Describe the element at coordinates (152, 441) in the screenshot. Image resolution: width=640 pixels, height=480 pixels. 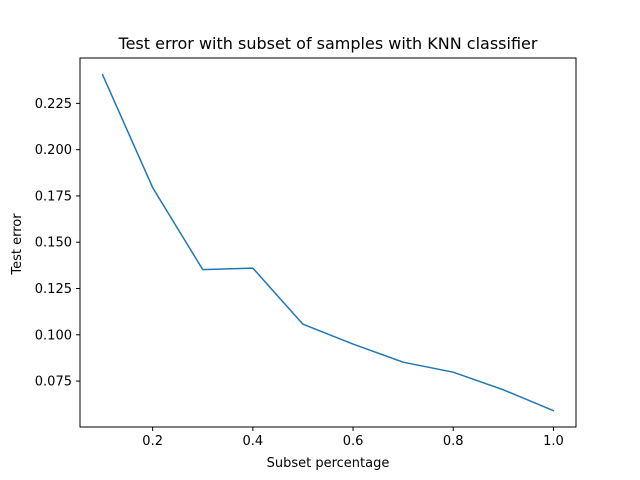
I see `x-tick-label: 0.2` at that location.